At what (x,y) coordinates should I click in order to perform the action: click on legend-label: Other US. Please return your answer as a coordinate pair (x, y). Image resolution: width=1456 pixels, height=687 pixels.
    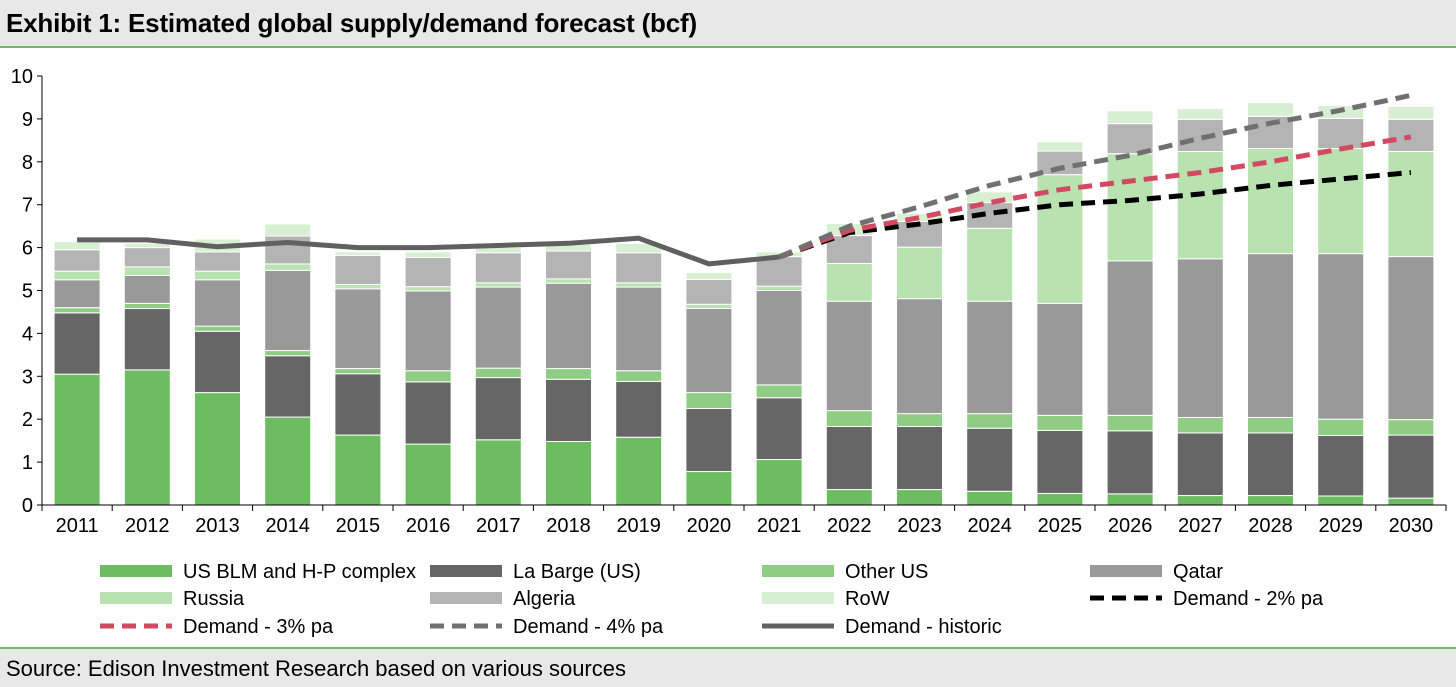
    Looking at the image, I should click on (886, 572).